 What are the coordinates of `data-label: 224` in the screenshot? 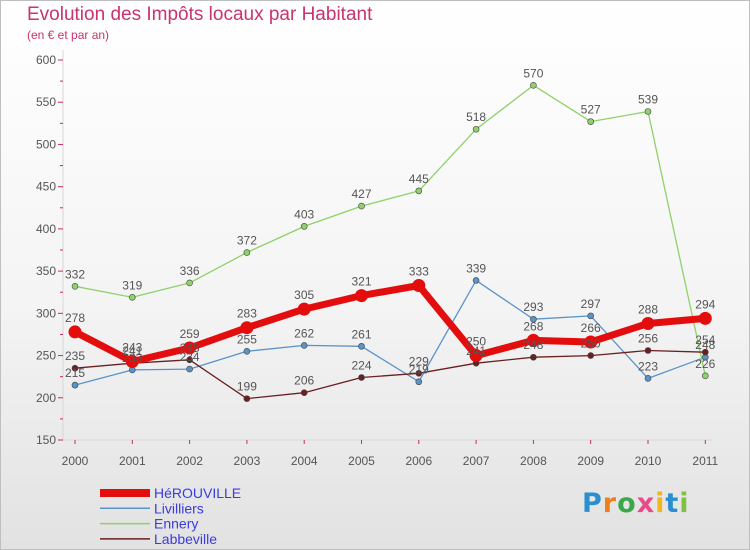 It's located at (361, 366).